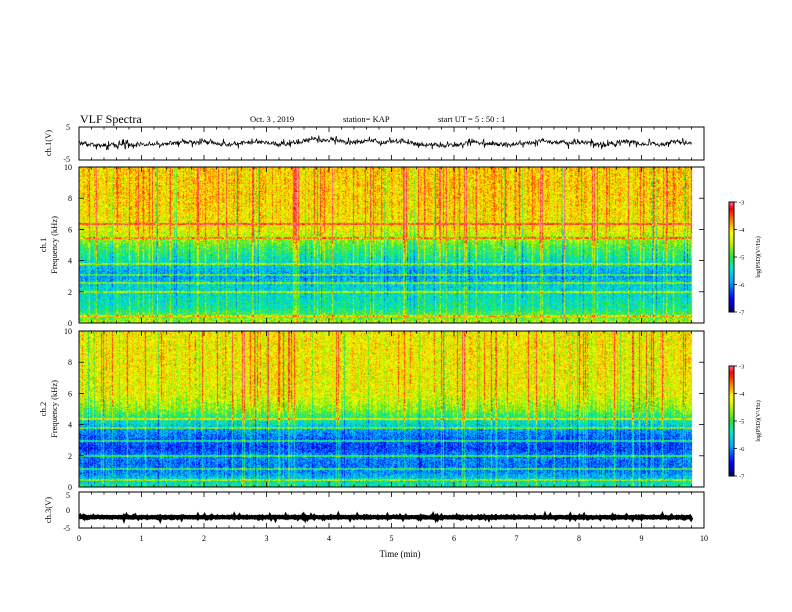  I want to click on ch3-waveform-panel: 5 0 -5 ch.3(V) 0 1 2 3 4 5 6 7 8 9 10 Time (min), so click(375, 525).